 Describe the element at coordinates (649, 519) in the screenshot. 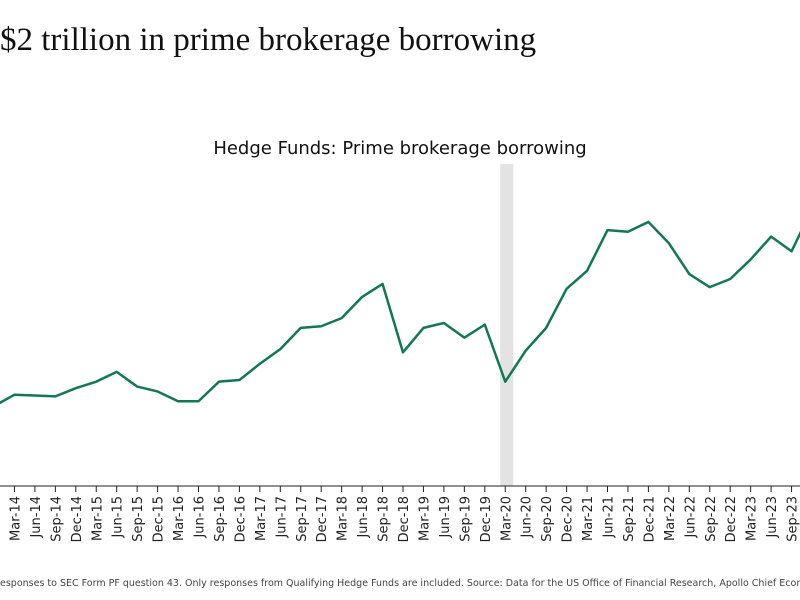

I see `x-tick-label: Dec-21` at that location.